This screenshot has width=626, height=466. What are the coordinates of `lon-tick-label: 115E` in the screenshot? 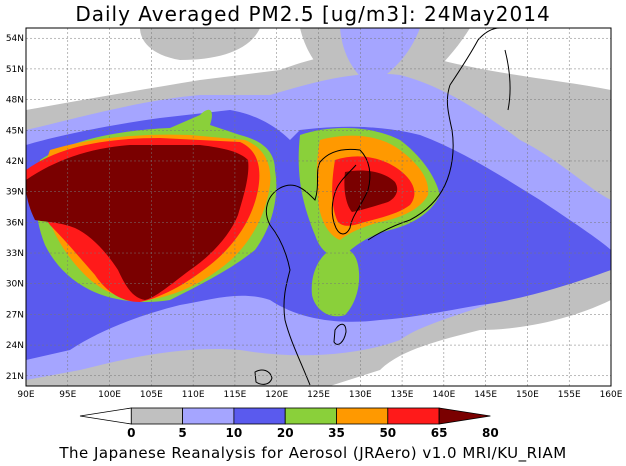 It's located at (234, 395).